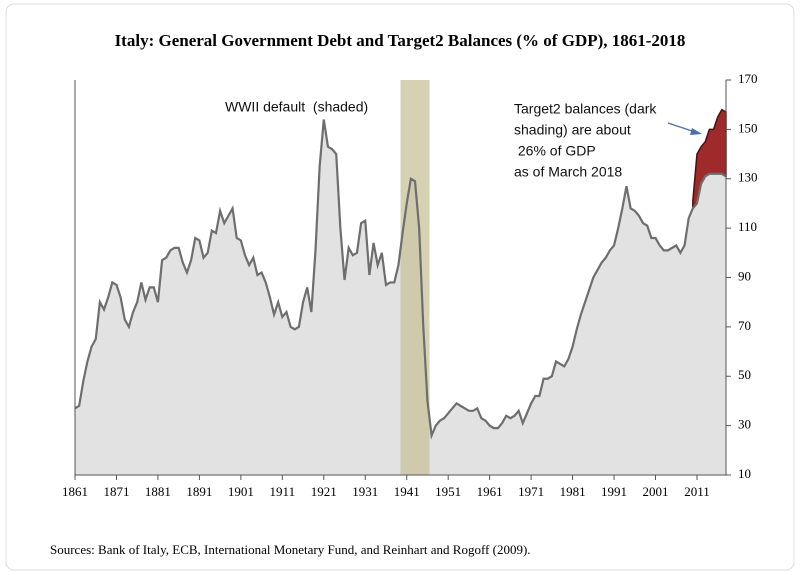 The image size is (800, 575). Describe the element at coordinates (573, 491) in the screenshot. I see `x-tick-label: 1981` at that location.